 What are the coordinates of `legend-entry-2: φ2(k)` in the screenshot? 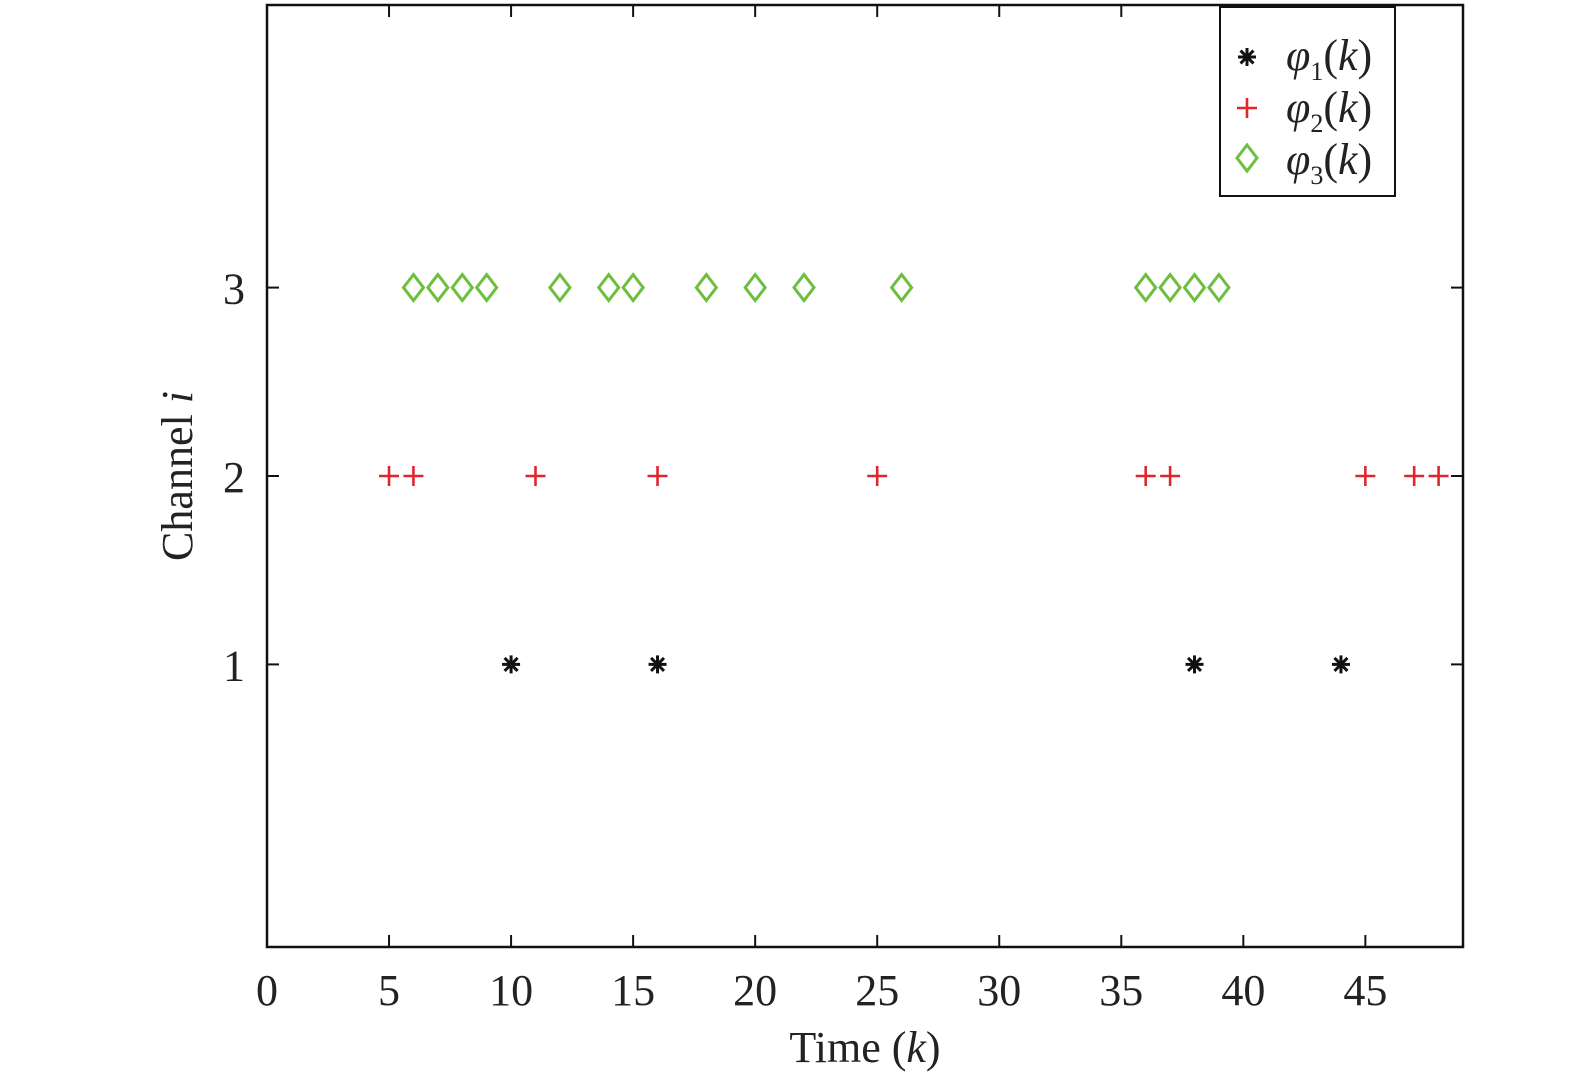 It's located at (1329, 110).